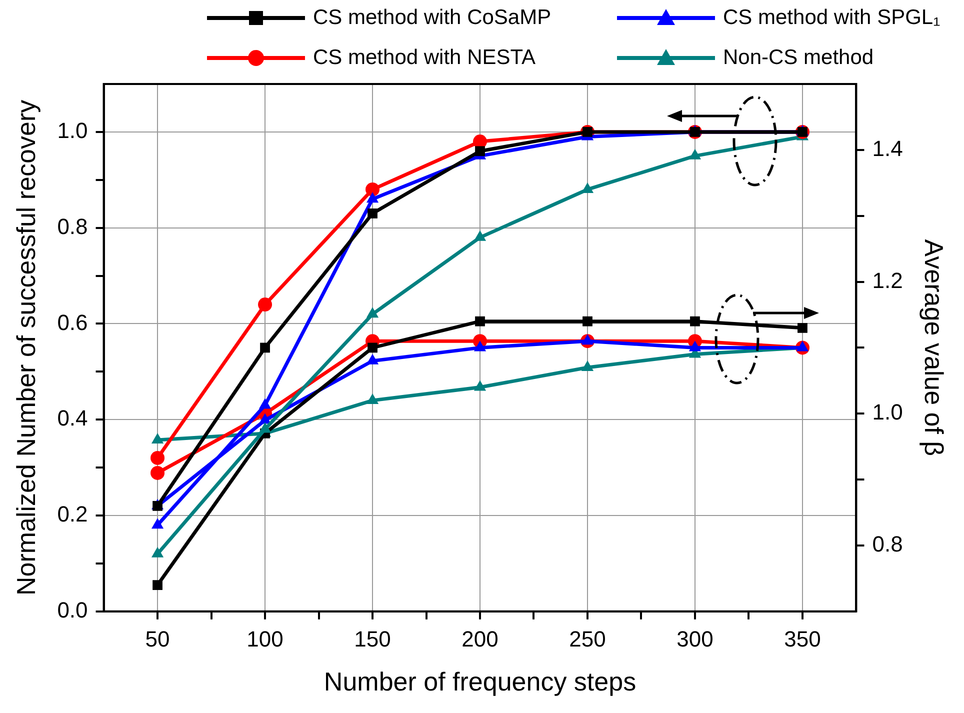  I want to click on legend-label: CS method with SPGL₁, so click(831, 18).